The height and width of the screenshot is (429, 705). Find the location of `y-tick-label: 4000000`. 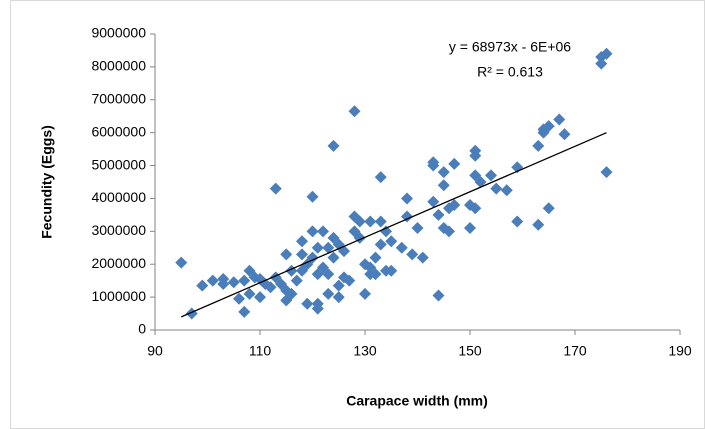

y-tick-label: 4000000 is located at coordinates (118, 197).